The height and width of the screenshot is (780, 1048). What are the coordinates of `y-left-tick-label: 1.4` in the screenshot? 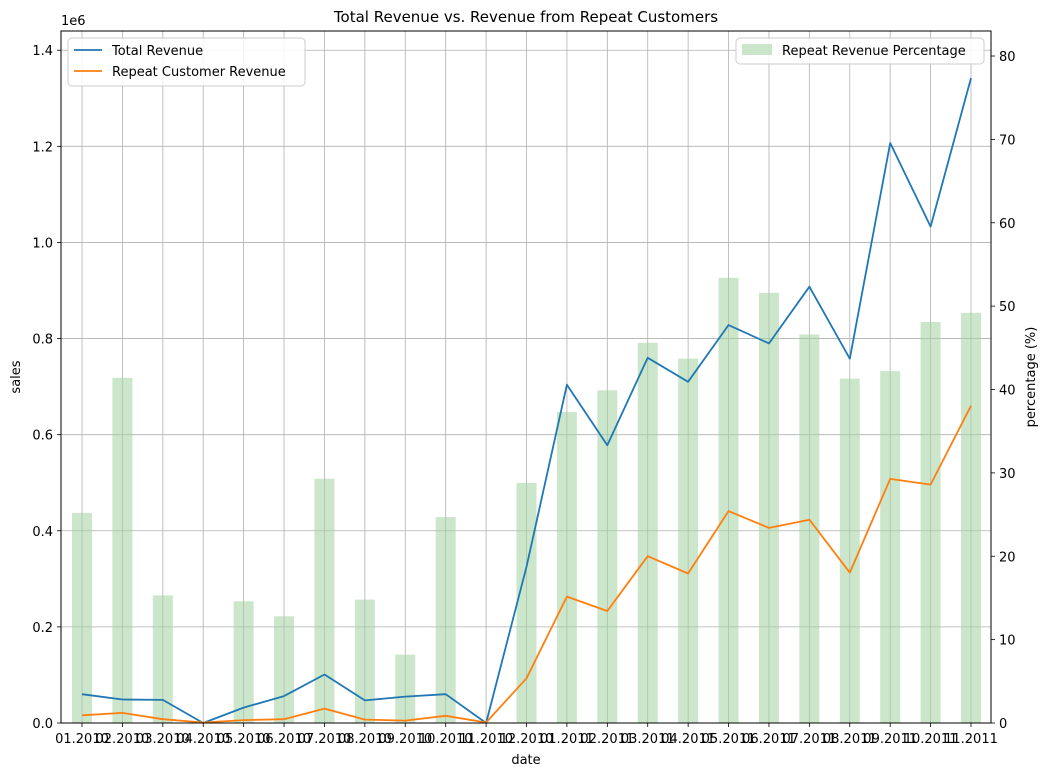 It's located at (42, 51).